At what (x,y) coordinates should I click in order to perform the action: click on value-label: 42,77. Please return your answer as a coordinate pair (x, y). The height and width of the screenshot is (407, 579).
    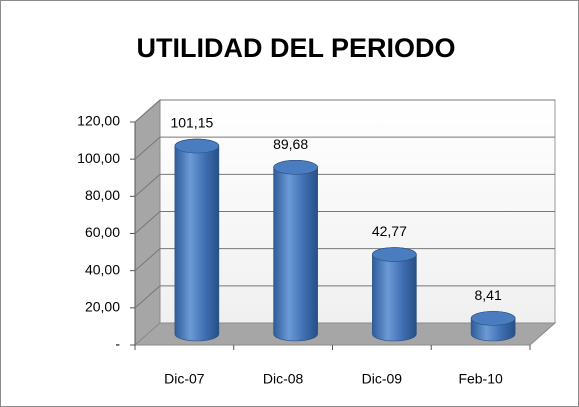
    Looking at the image, I should click on (389, 231).